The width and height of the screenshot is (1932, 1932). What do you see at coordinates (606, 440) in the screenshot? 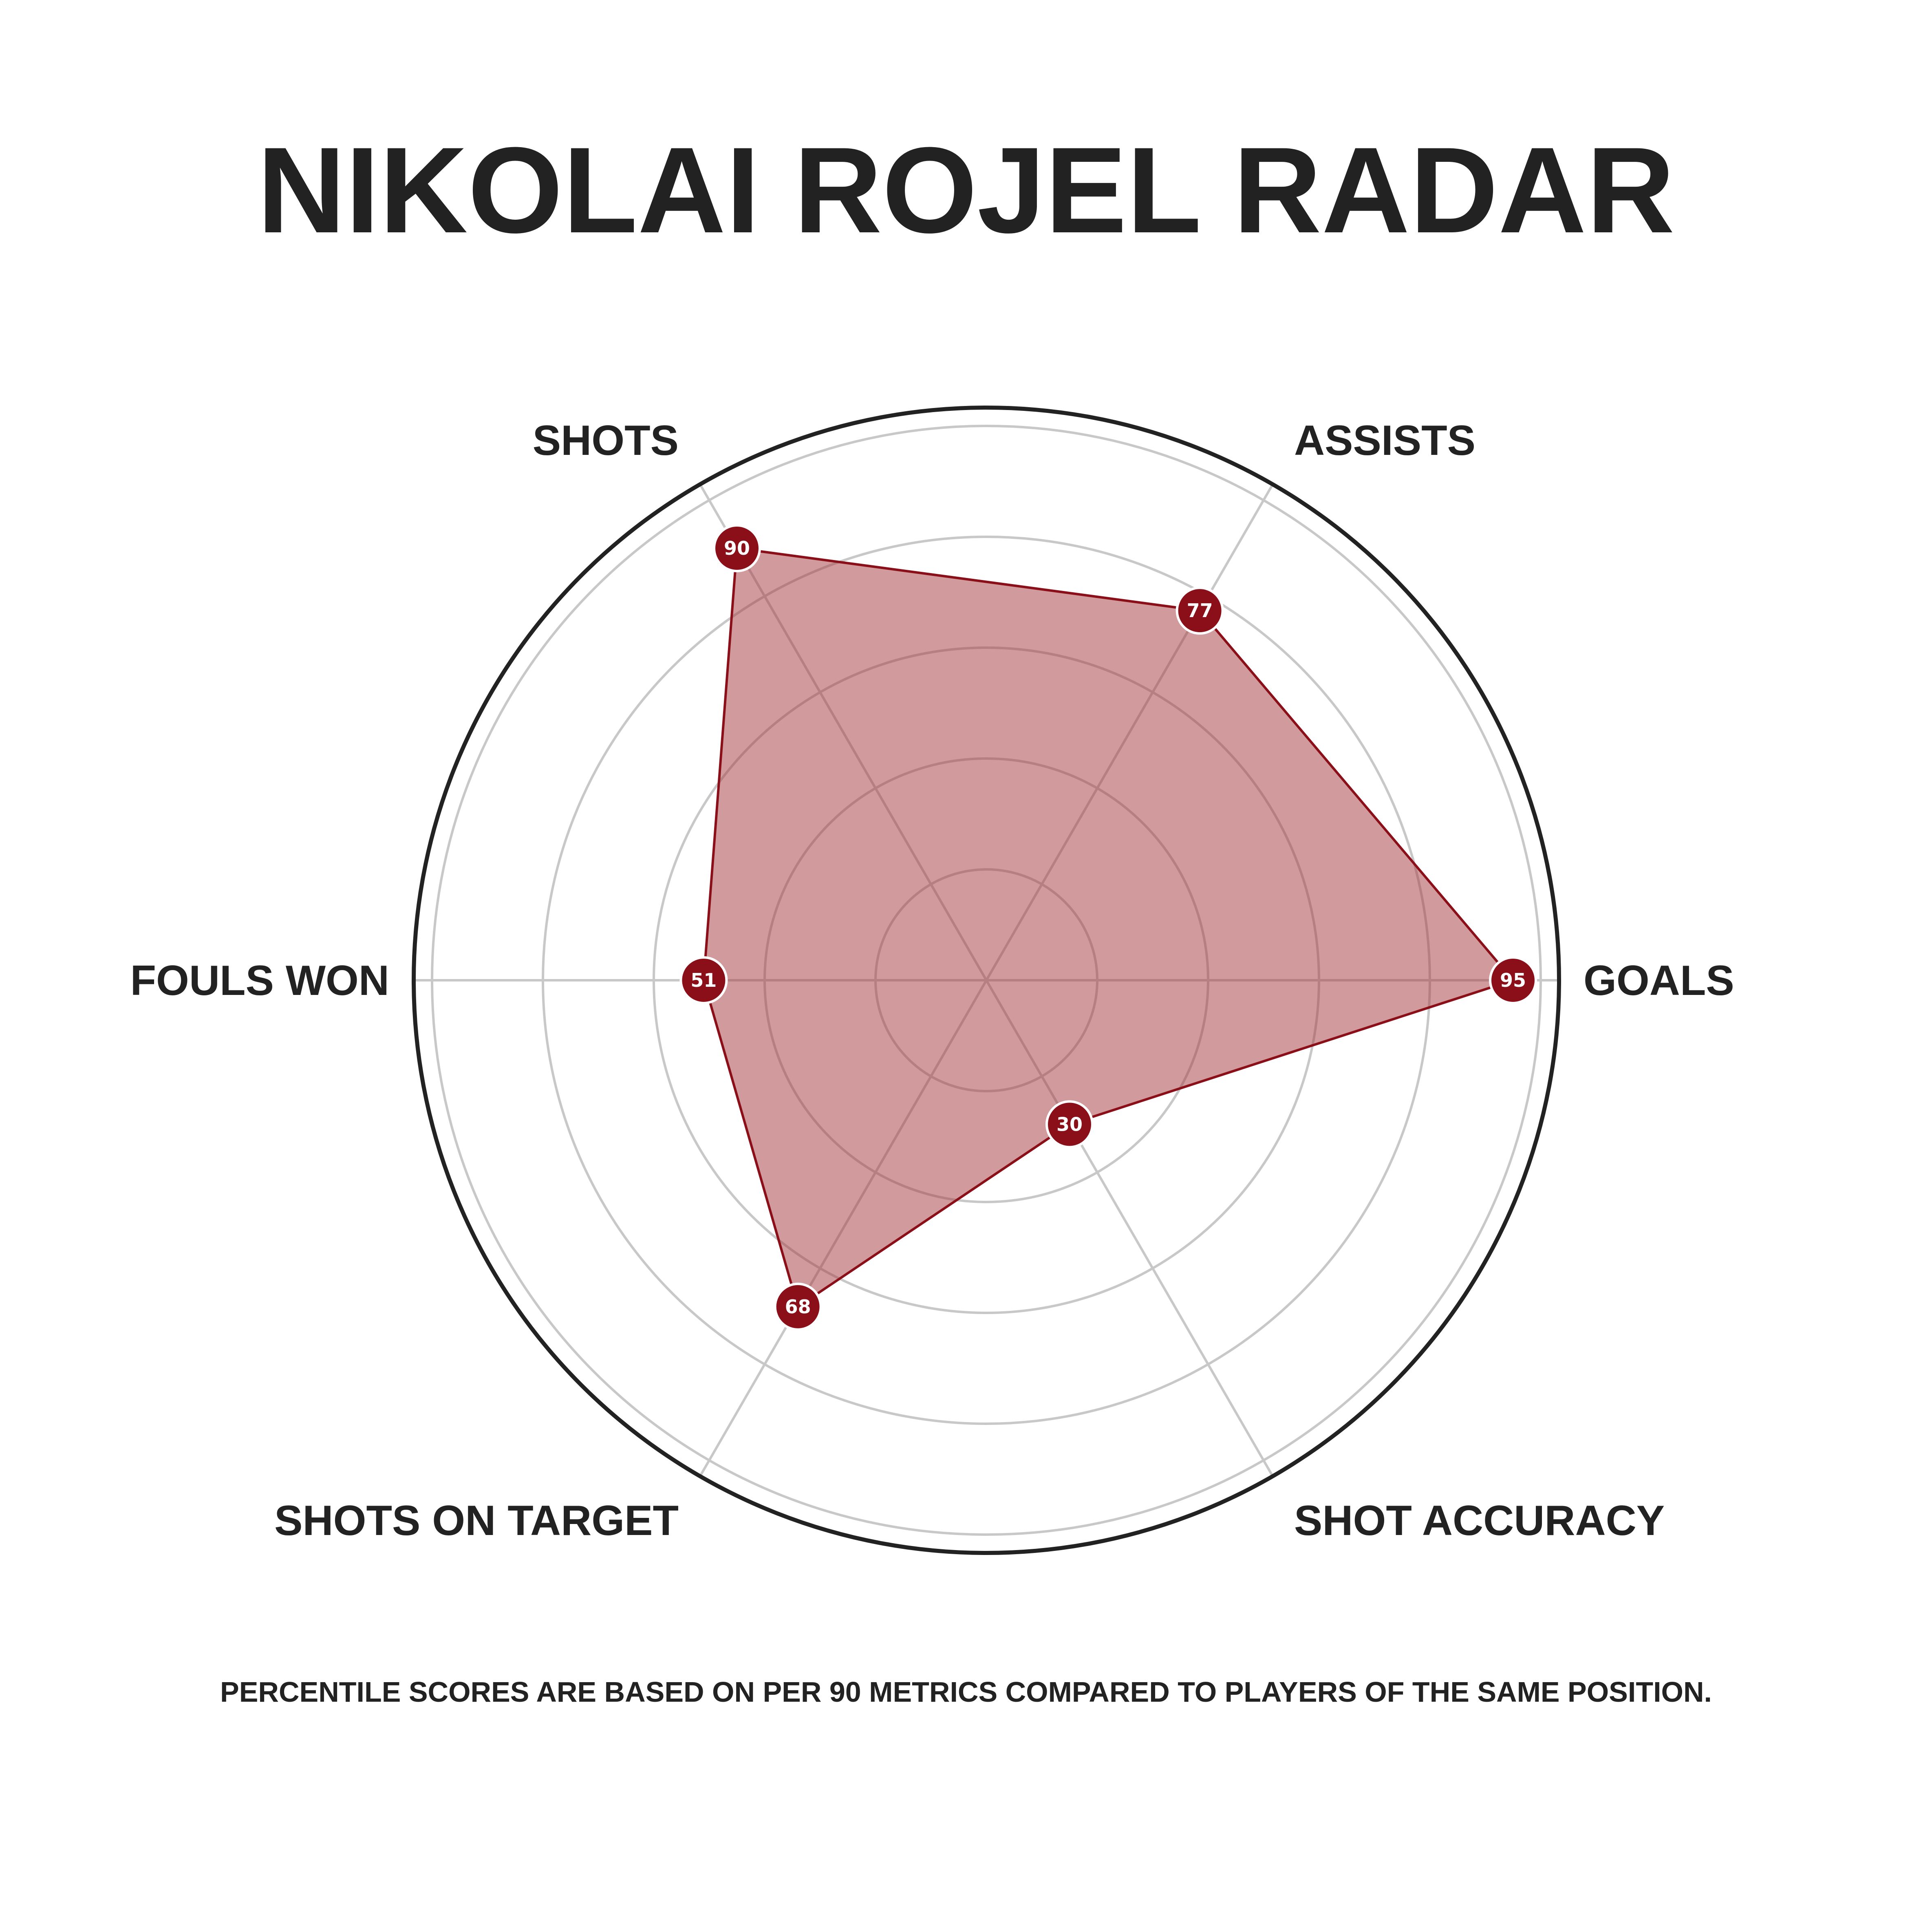
I see `axis-label-shots: SHOTS` at bounding box center [606, 440].